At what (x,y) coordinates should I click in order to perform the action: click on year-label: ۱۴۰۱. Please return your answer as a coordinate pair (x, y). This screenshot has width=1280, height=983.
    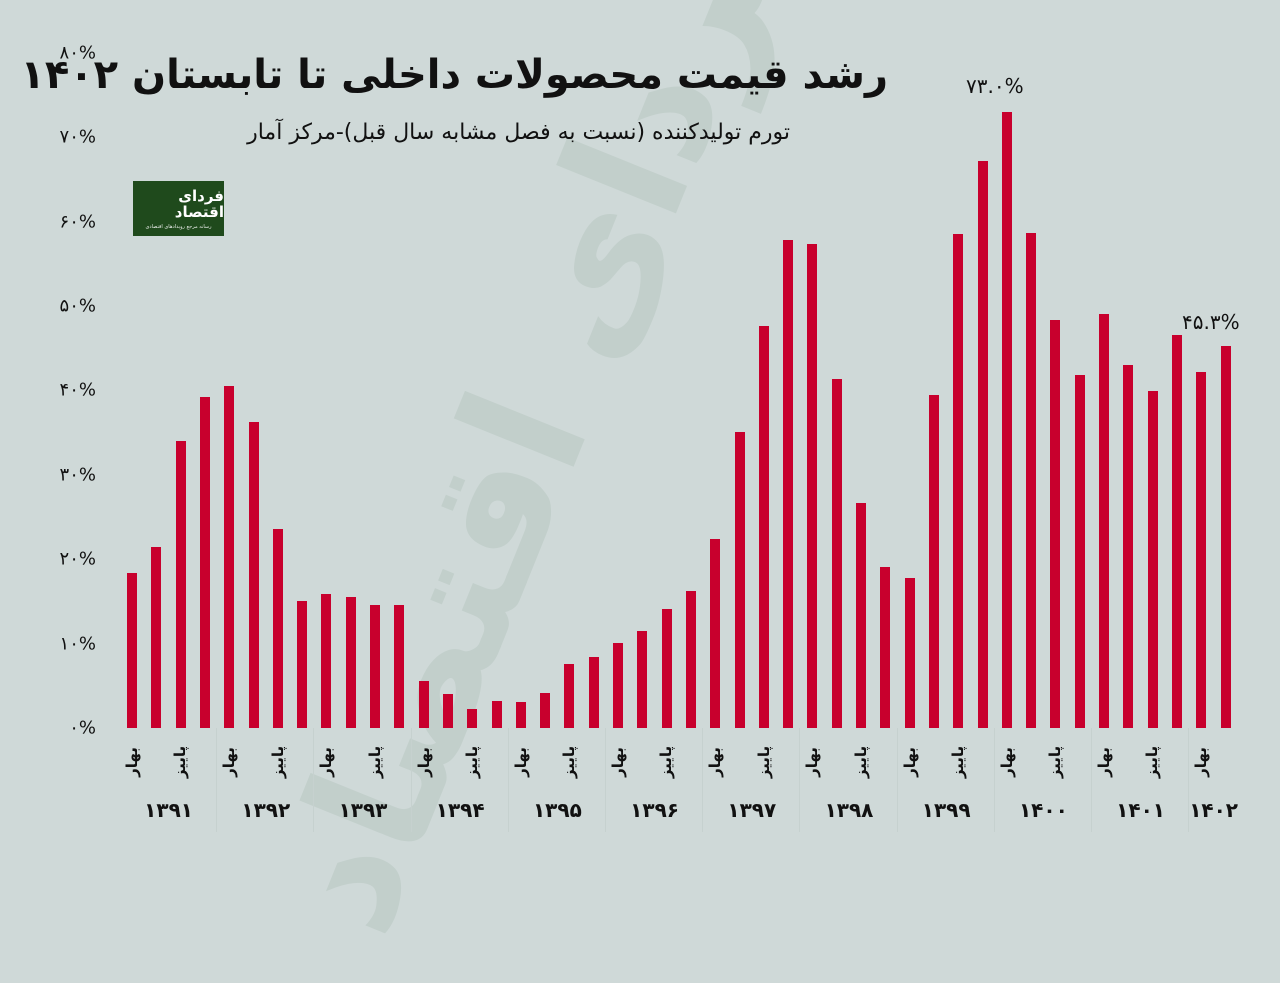
    Looking at the image, I should click on (1140, 810).